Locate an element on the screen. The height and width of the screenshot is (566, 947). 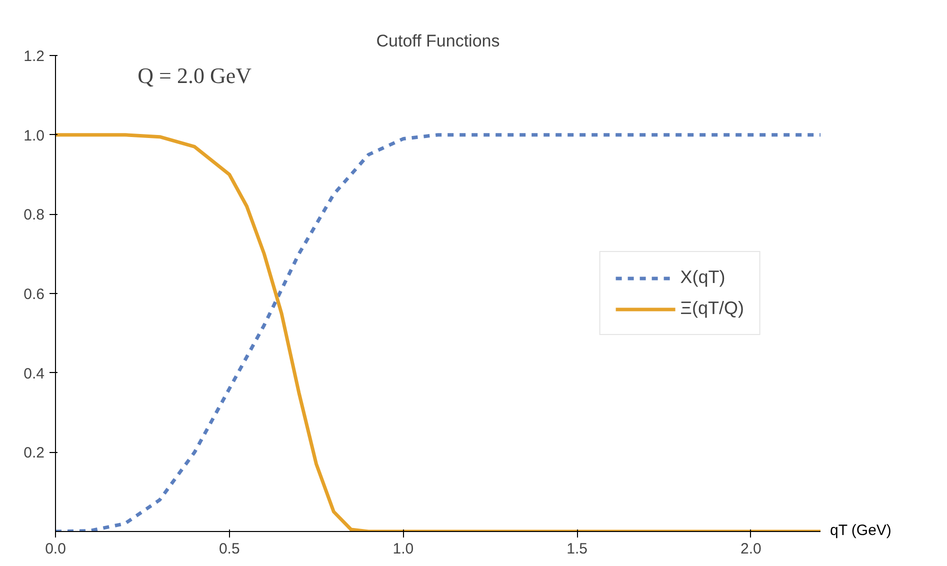
y-tick-label: 1.0 is located at coordinates (34, 135).